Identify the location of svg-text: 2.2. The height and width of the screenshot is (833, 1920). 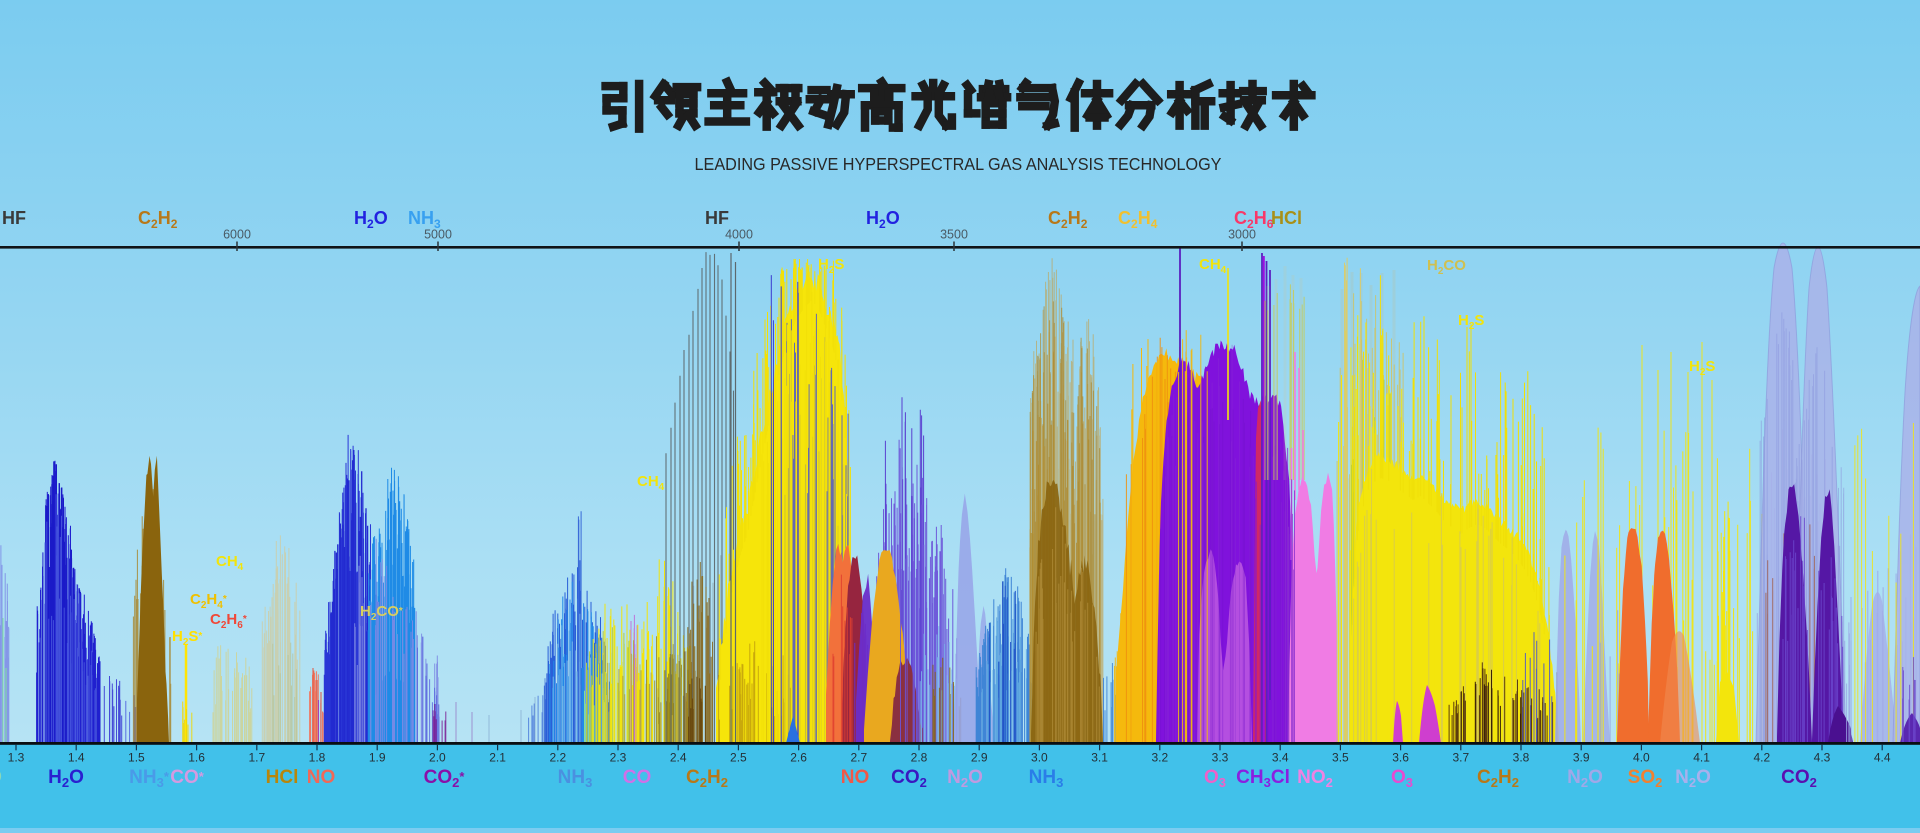
(557, 758).